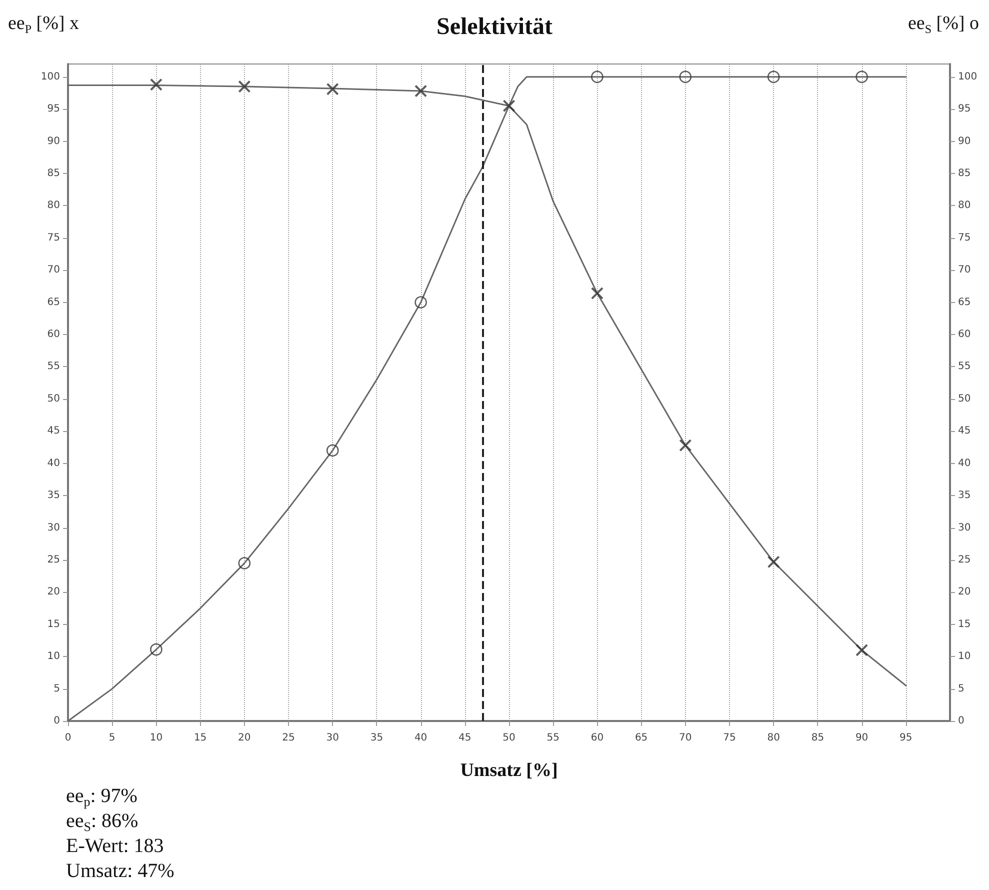  Describe the element at coordinates (53, 463) in the screenshot. I see `y-tick-label: 40` at that location.